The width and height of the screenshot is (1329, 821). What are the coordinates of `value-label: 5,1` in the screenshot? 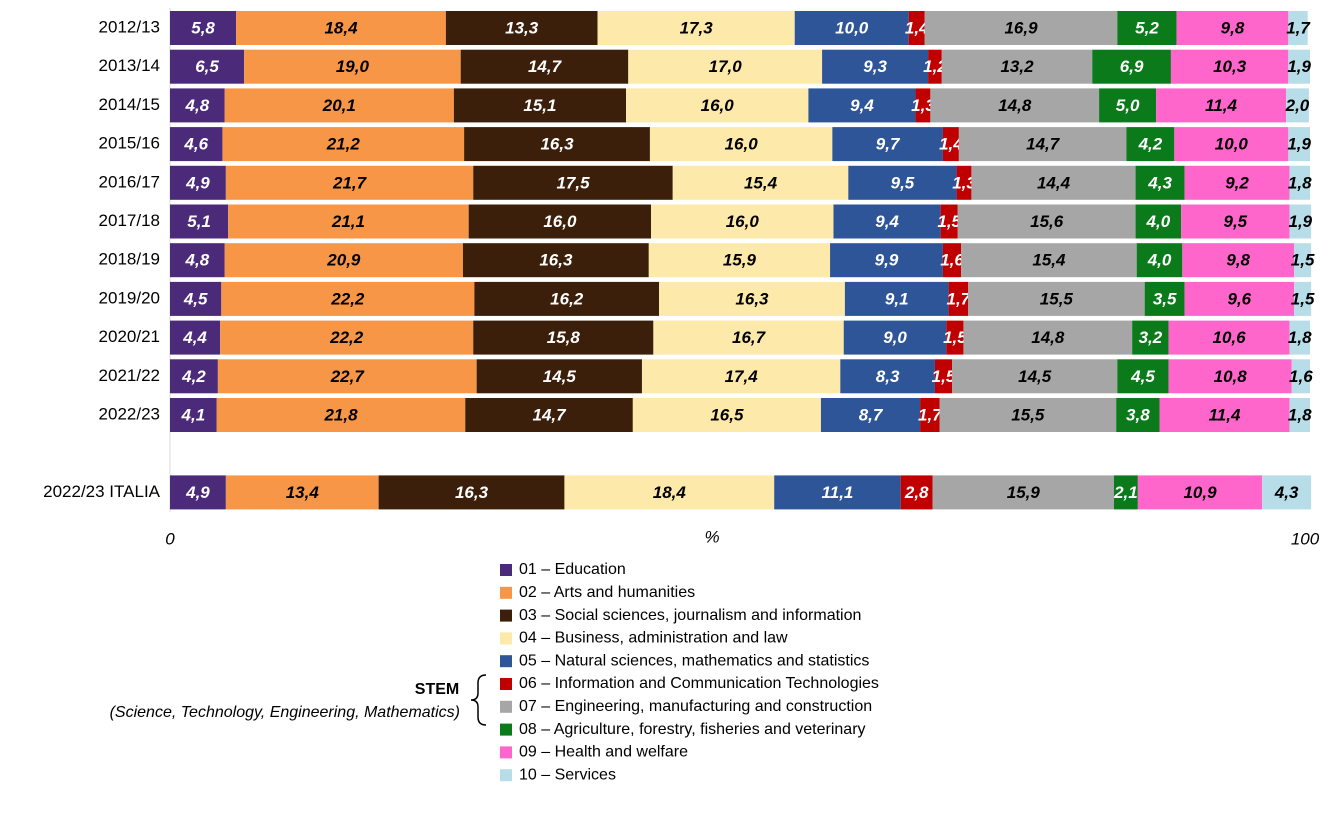 It's located at (199, 221).